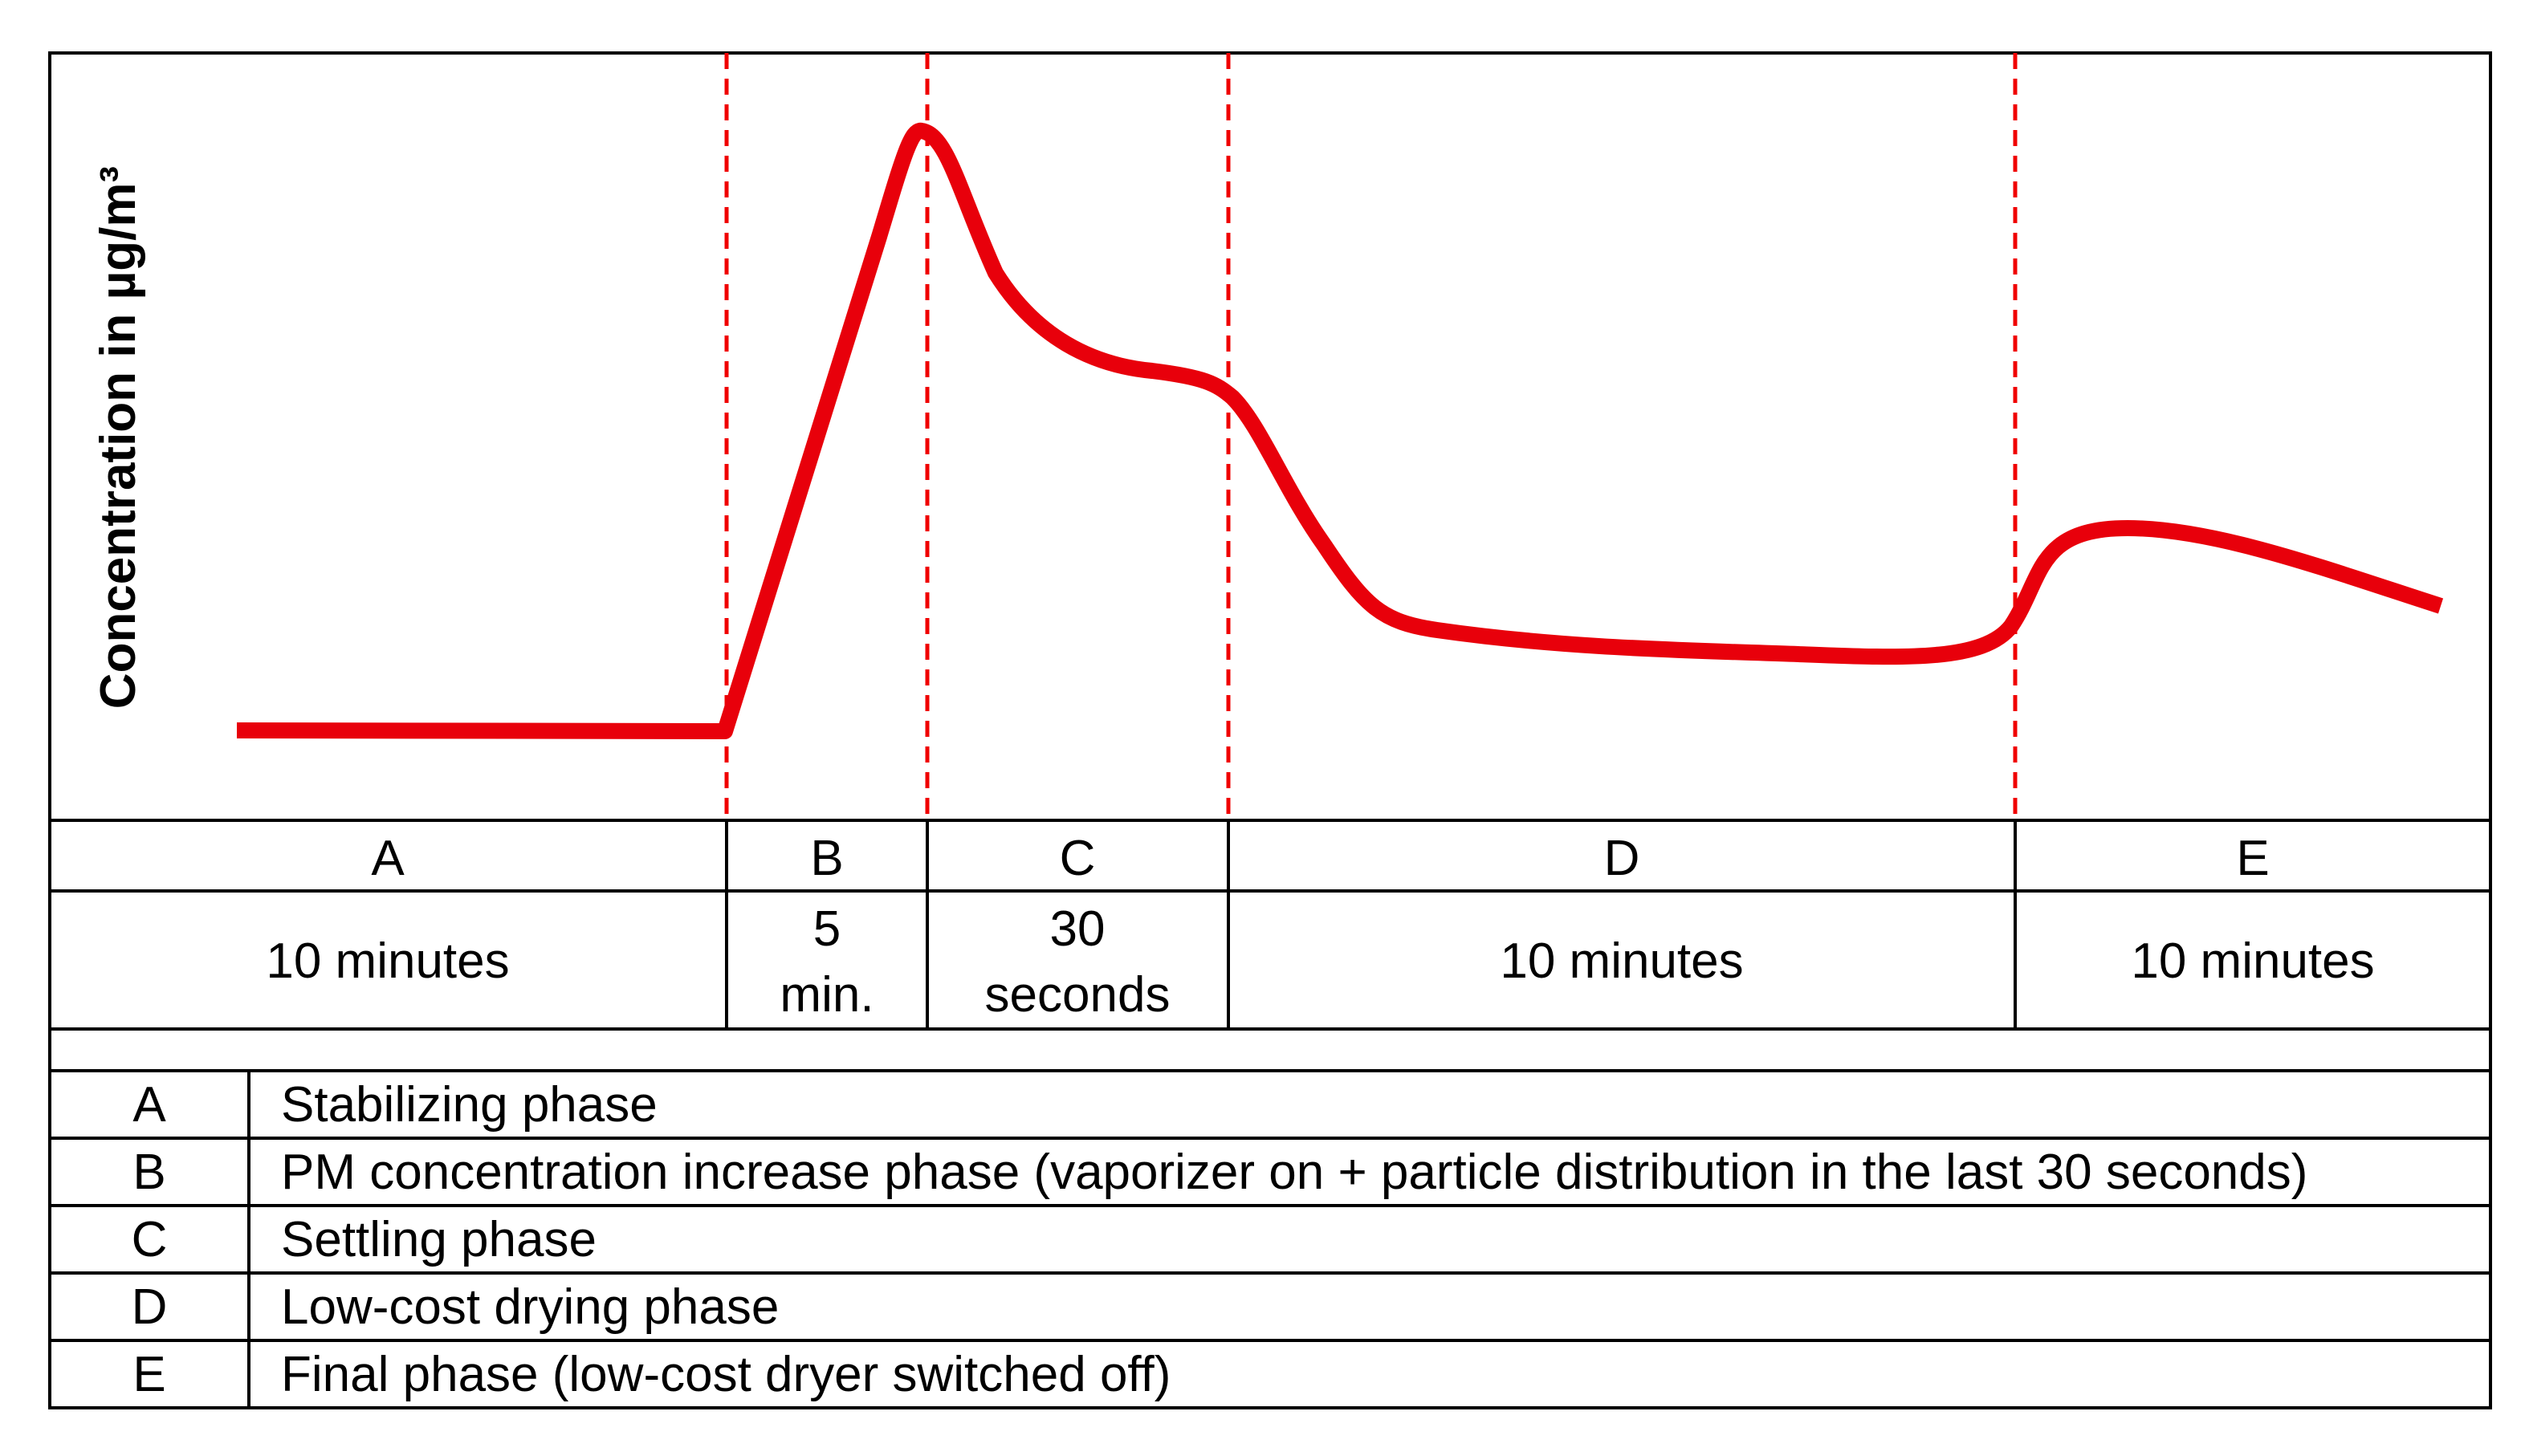 The height and width of the screenshot is (1456, 2525). Describe the element at coordinates (470, 1105) in the screenshot. I see `legend-description: Stabilizing phase` at that location.